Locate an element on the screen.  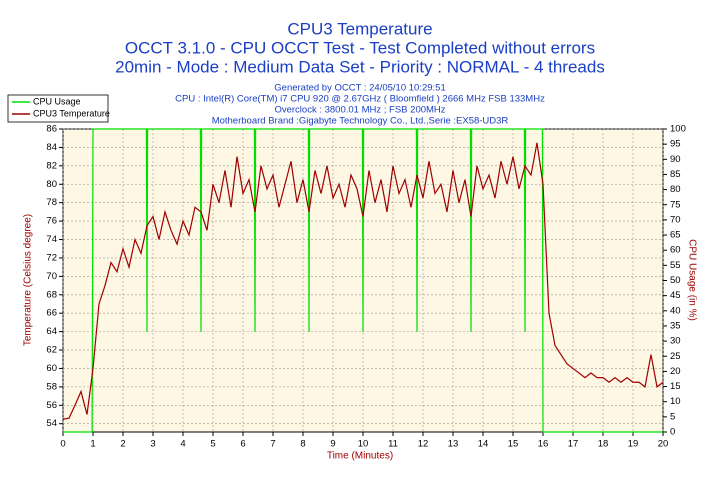
y2-tick-label: 70 is located at coordinates (675, 219).